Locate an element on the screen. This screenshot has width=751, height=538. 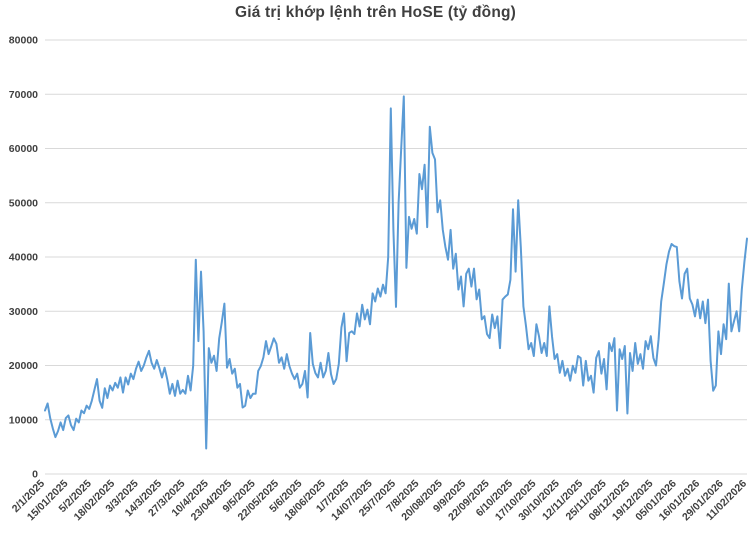
y-axis-label: 50000 is located at coordinates (23, 203).